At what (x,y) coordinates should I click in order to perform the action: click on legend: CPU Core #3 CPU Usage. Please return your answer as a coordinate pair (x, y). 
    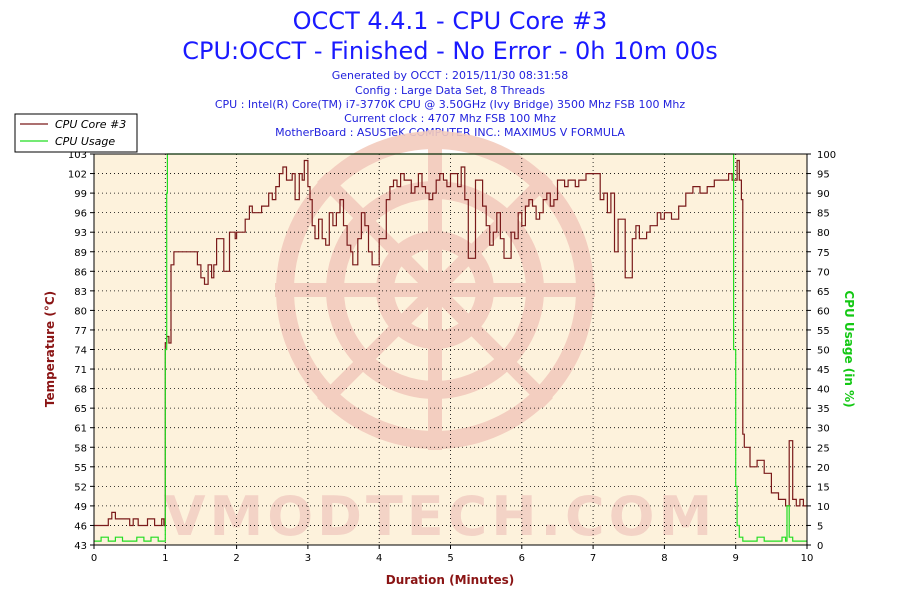
    Looking at the image, I should click on (76, 133).